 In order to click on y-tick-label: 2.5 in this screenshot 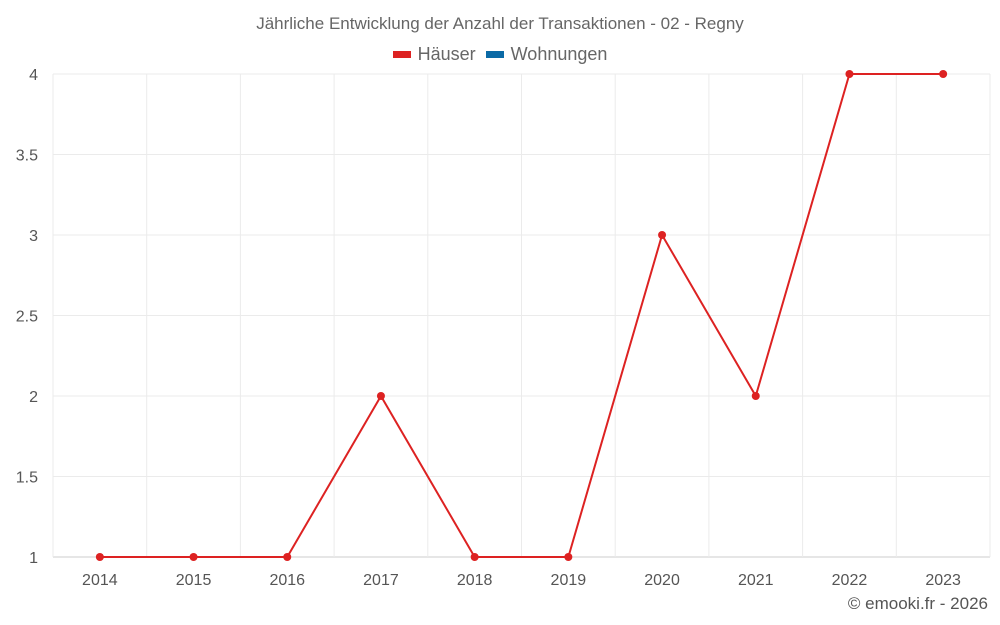, I will do `click(27, 317)`.